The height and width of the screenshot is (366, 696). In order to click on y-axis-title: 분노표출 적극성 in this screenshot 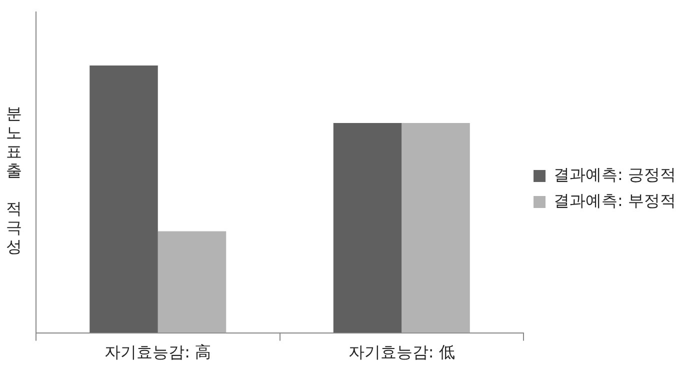, I will do `click(14, 180)`.